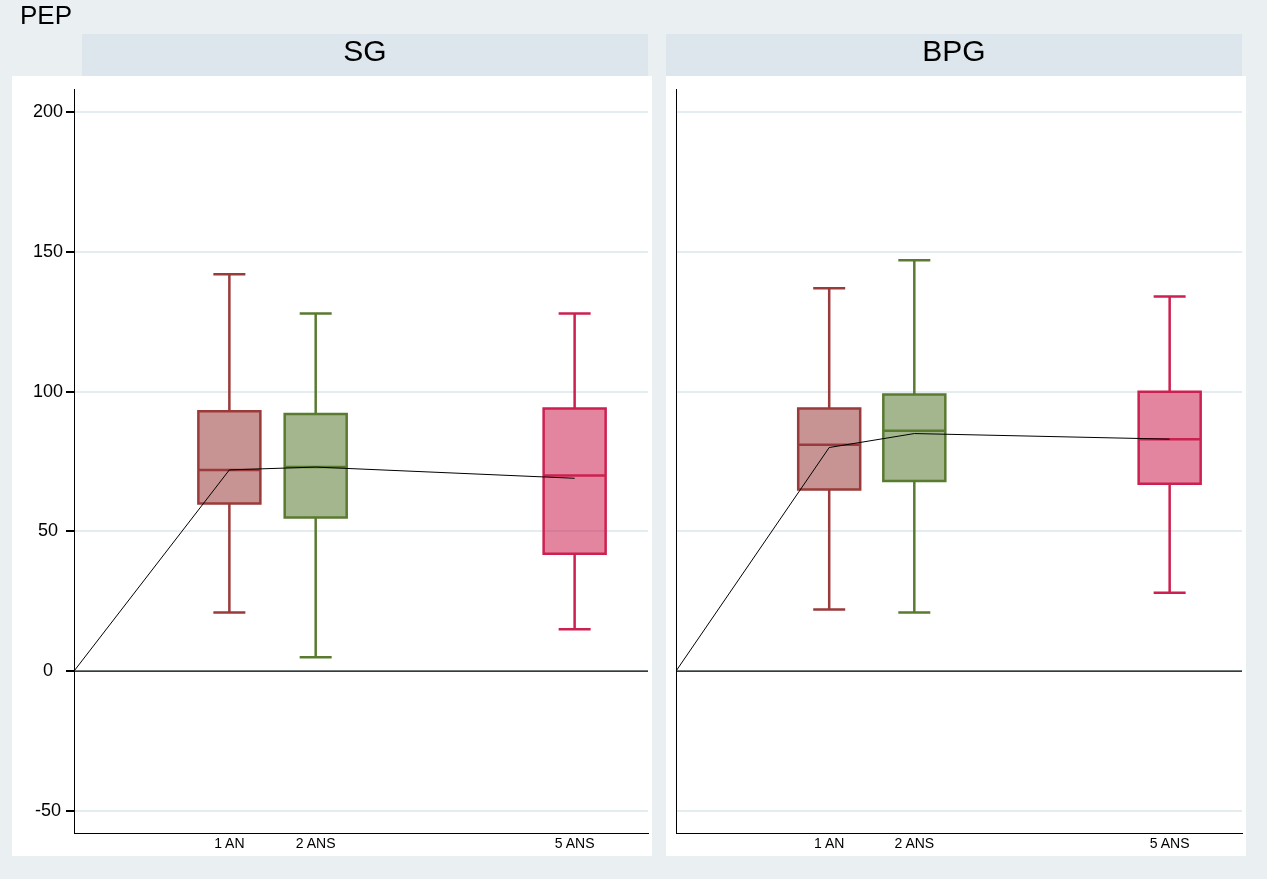  Describe the element at coordinates (365, 55) in the screenshot. I see `chart-title: SG` at that location.